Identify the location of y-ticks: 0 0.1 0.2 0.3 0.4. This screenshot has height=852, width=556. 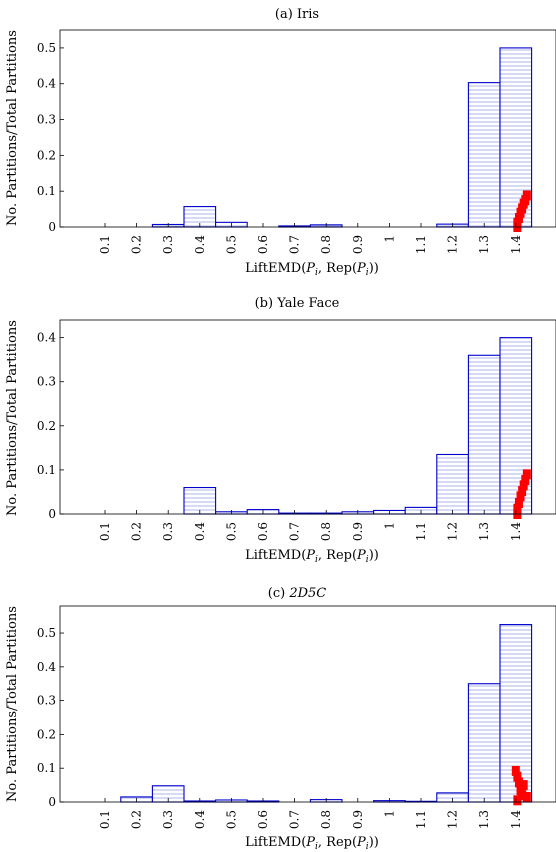
(50, 426).